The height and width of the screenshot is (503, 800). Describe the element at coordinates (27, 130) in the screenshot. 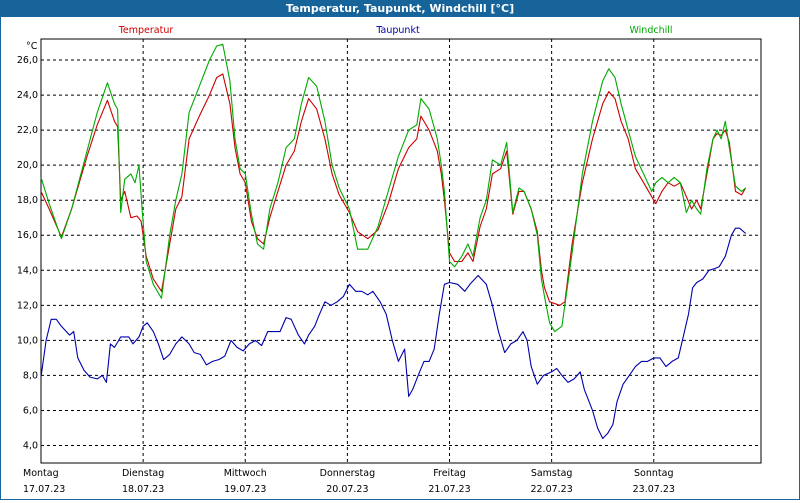

I see `y-tick-label: 22,0` at that location.